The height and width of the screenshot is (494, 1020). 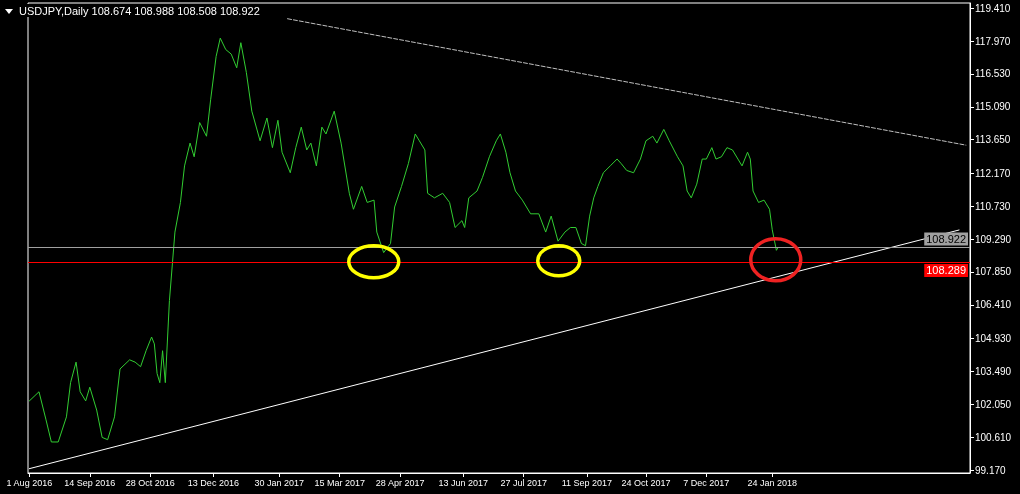 I want to click on x-tick-label: 11 Sep 2017, so click(x=587, y=482).